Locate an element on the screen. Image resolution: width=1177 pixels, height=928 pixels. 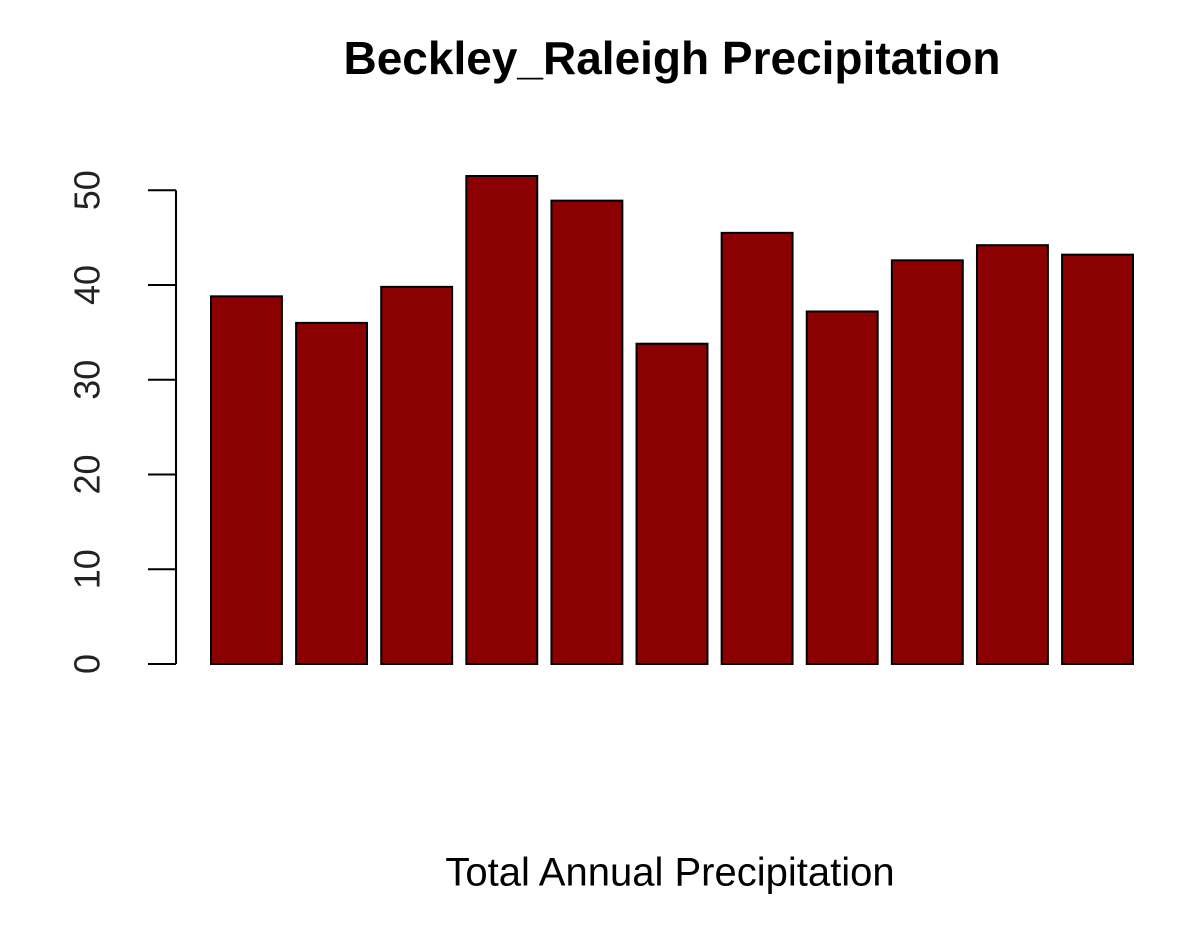
y-tick-label: 0 is located at coordinates (87, 664).